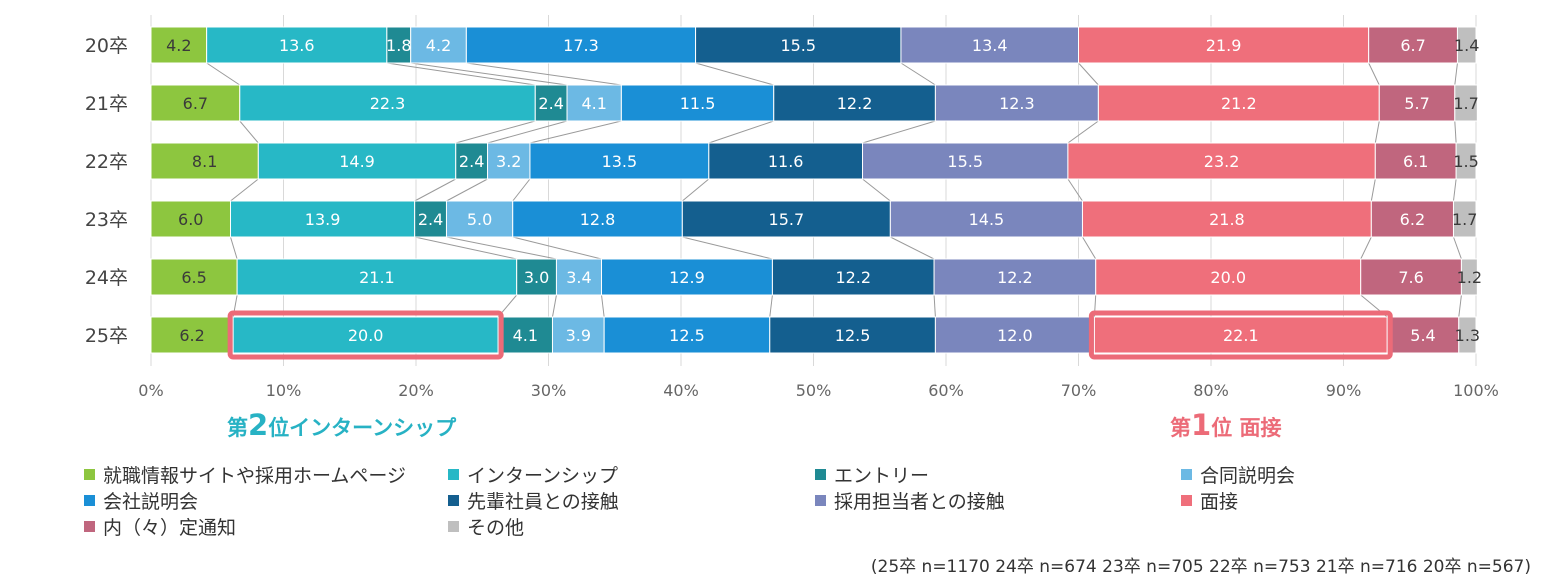 This screenshot has width=1561, height=583. I want to click on data-label: 11.6, so click(786, 161).